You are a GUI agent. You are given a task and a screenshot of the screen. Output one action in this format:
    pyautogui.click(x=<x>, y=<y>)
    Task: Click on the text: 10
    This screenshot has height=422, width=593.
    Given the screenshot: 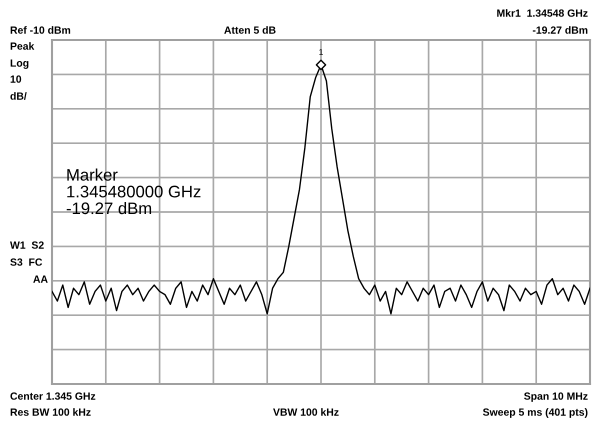 What is the action you would take?
    pyautogui.click(x=16, y=79)
    